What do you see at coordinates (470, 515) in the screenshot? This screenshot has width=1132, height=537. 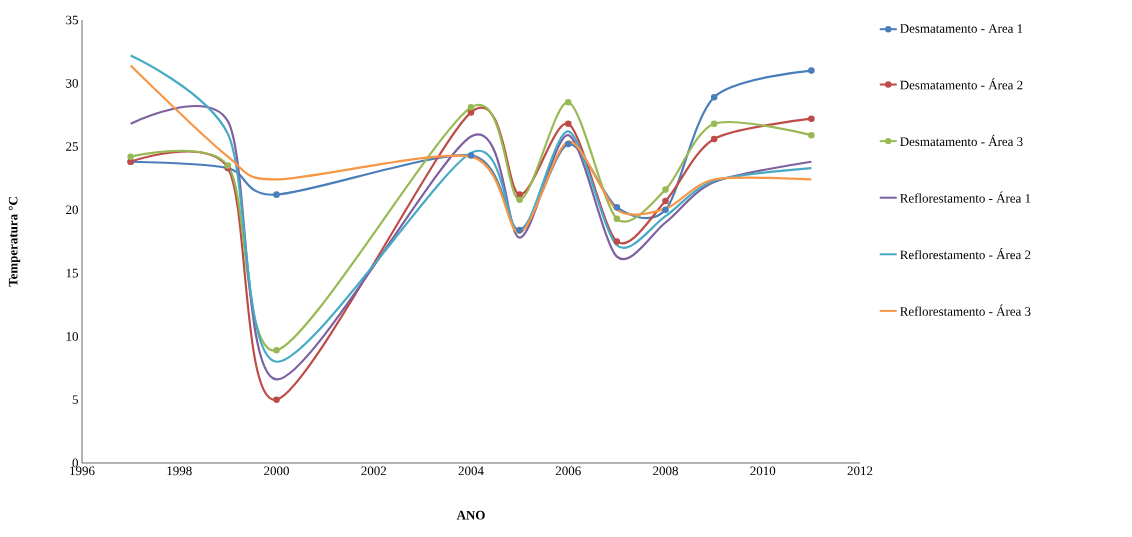 I see `x-axis-title: ANO` at bounding box center [470, 515].